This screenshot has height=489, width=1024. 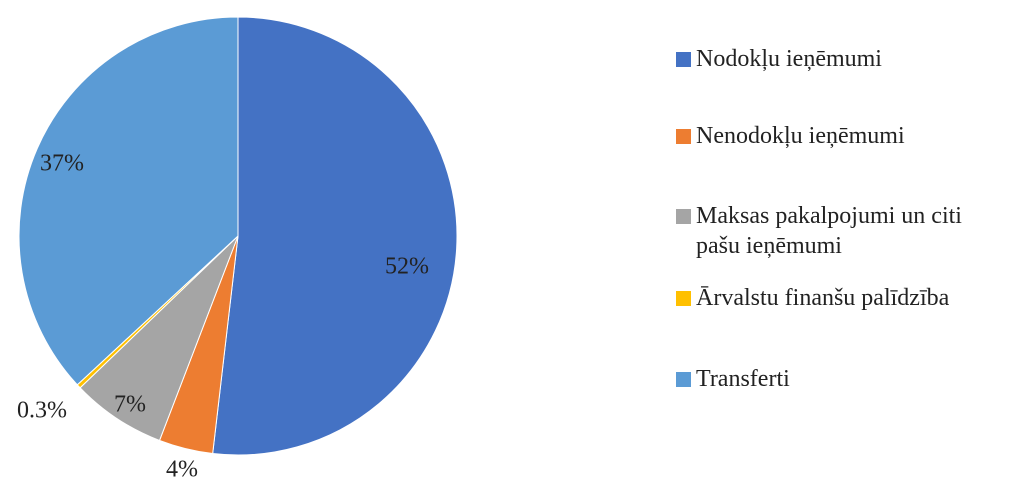 What do you see at coordinates (743, 379) in the screenshot?
I see `legend-label: Transferti` at bounding box center [743, 379].